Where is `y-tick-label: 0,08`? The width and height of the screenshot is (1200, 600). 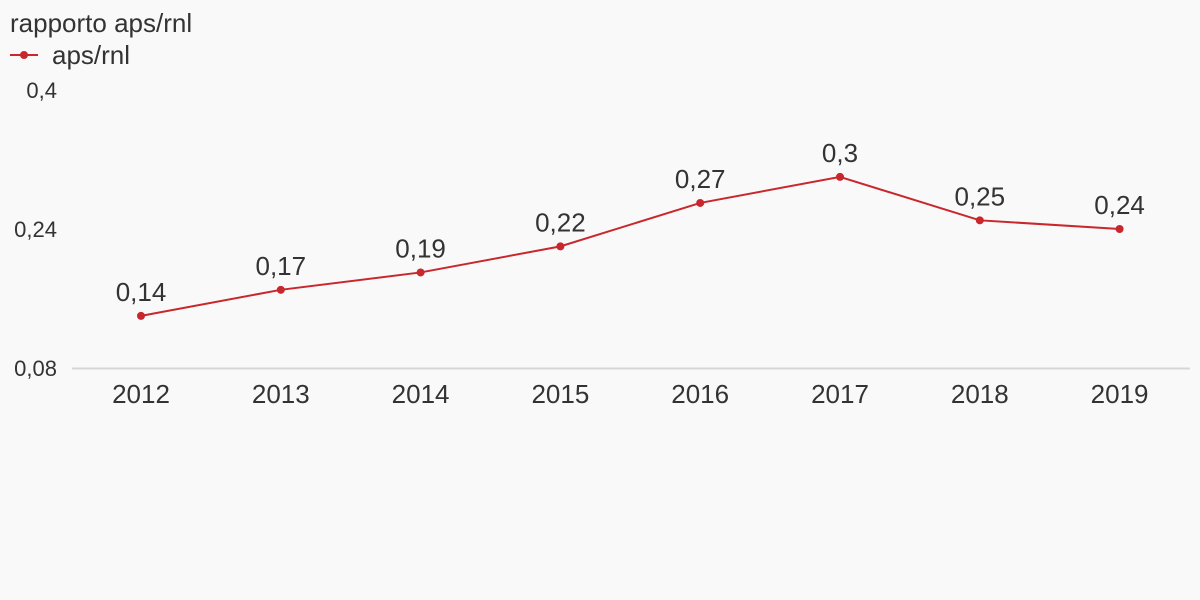
y-tick-label: 0,08 is located at coordinates (35, 368).